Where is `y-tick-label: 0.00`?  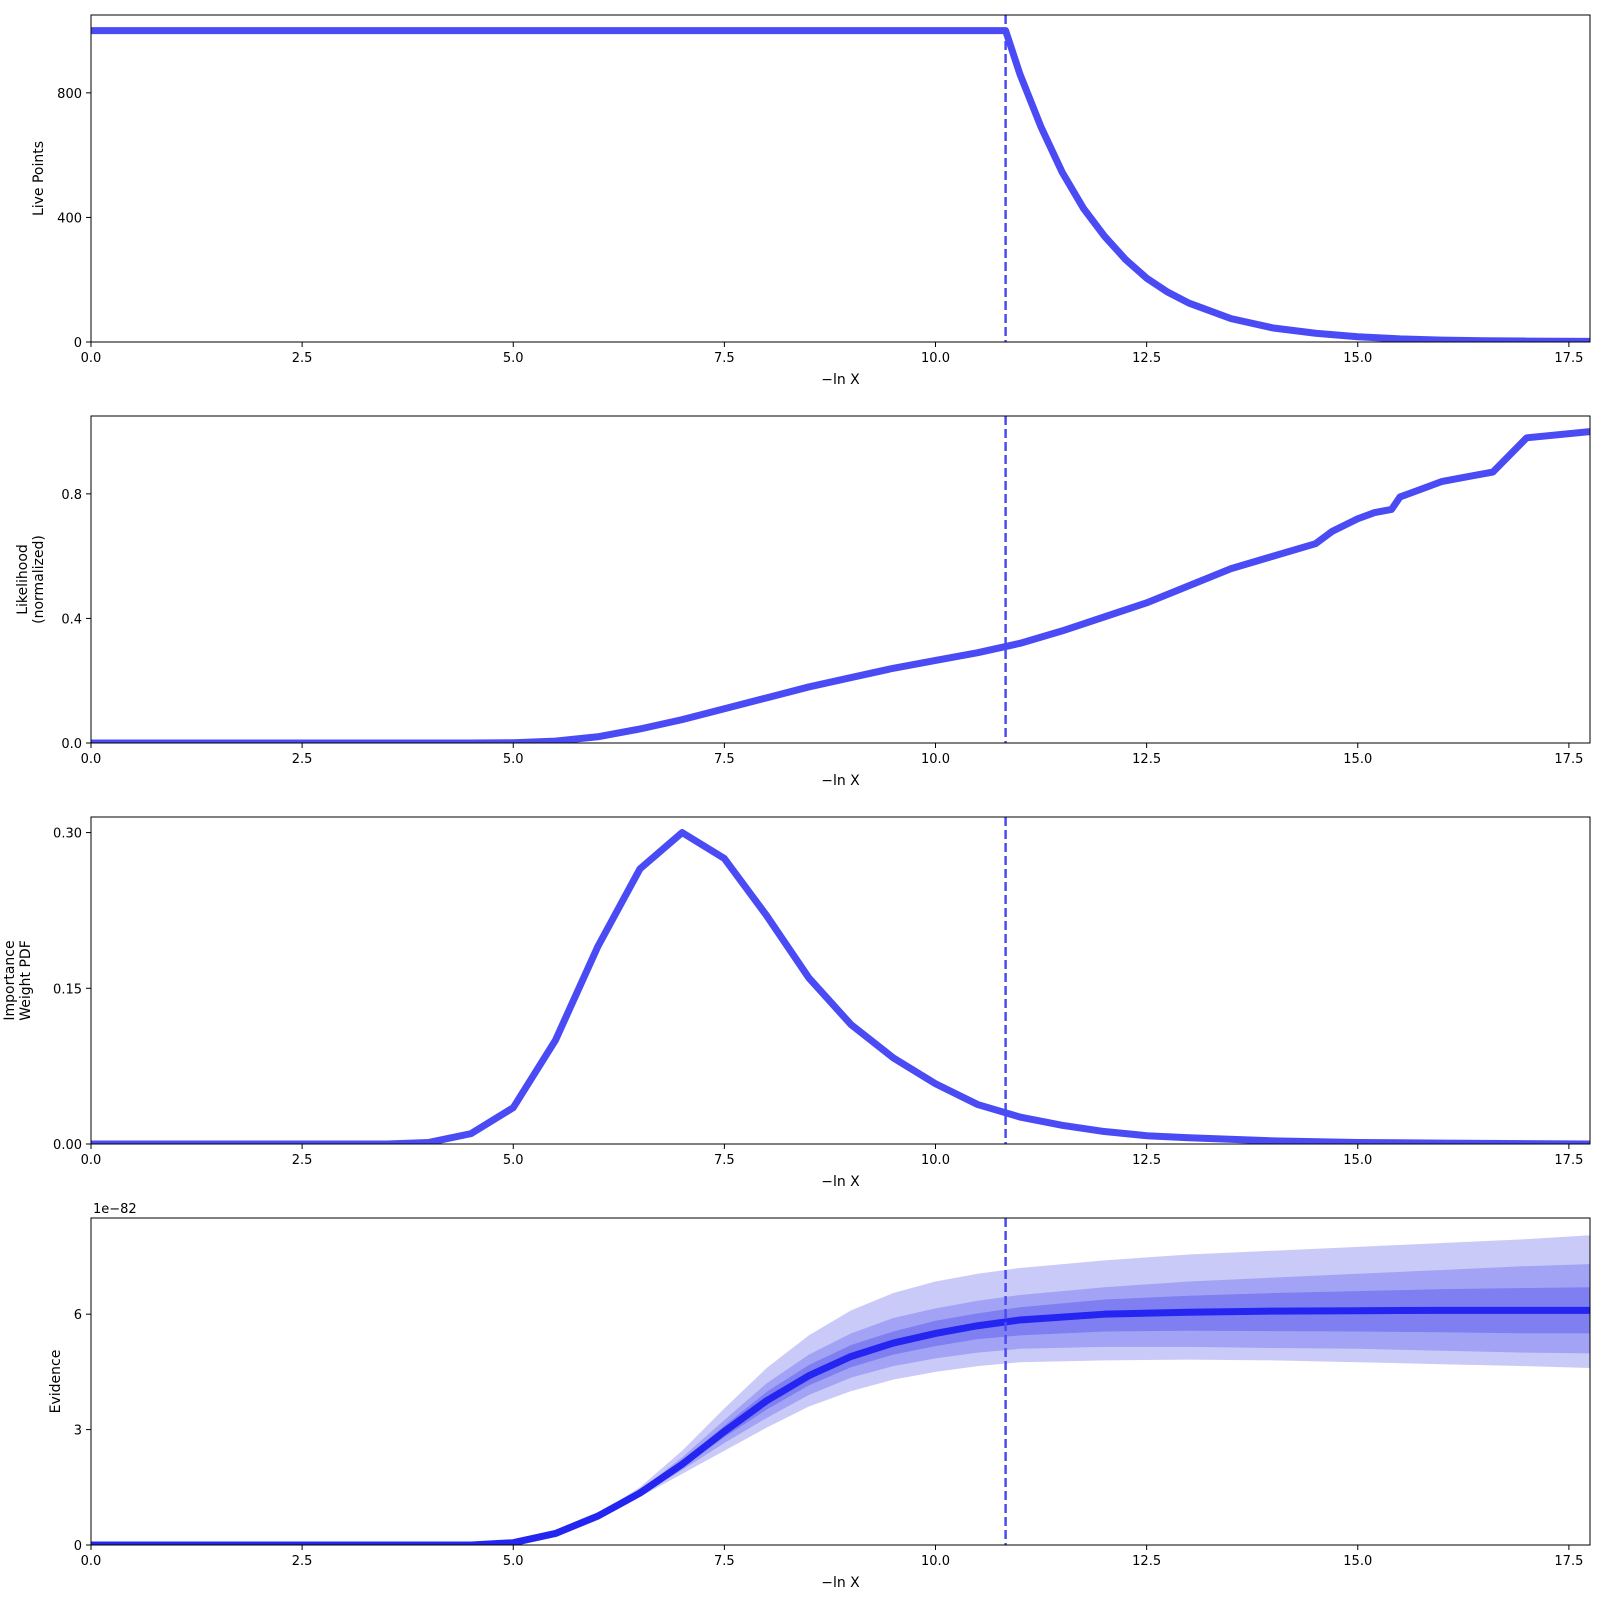 y-tick-label: 0.00 is located at coordinates (67, 1145).